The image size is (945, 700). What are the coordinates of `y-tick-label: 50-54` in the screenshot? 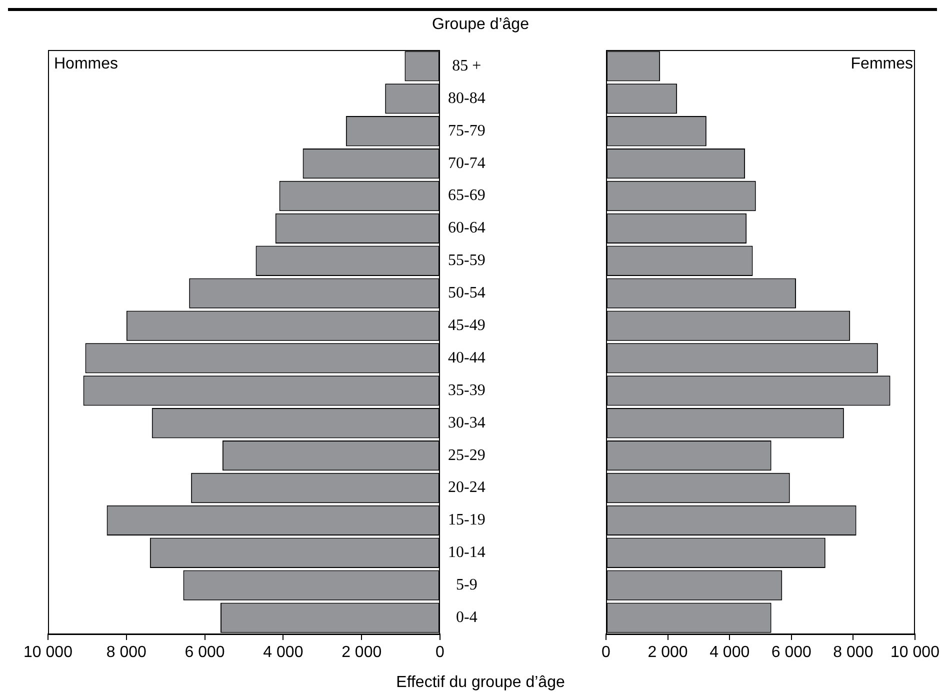 It's located at (467, 293).